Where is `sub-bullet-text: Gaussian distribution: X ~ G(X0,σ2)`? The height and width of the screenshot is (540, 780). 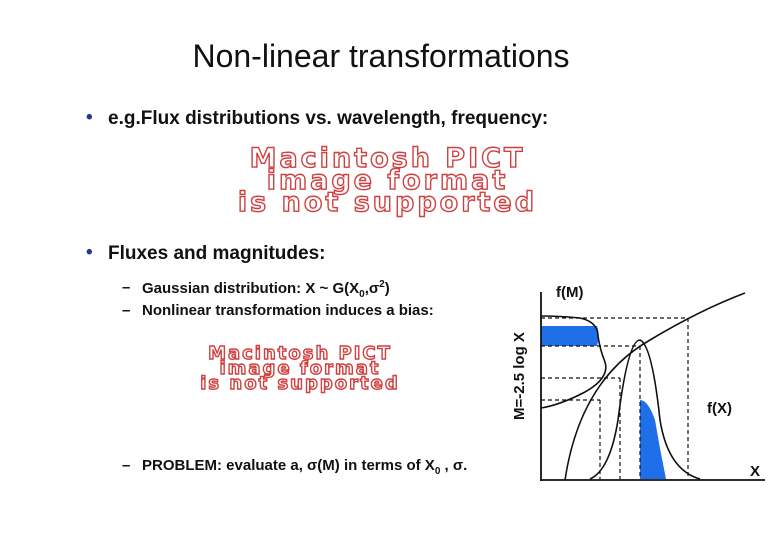
sub-bullet-text: Gaussian distribution: X ~ G(X0,σ2) is located at coordinates (266, 289).